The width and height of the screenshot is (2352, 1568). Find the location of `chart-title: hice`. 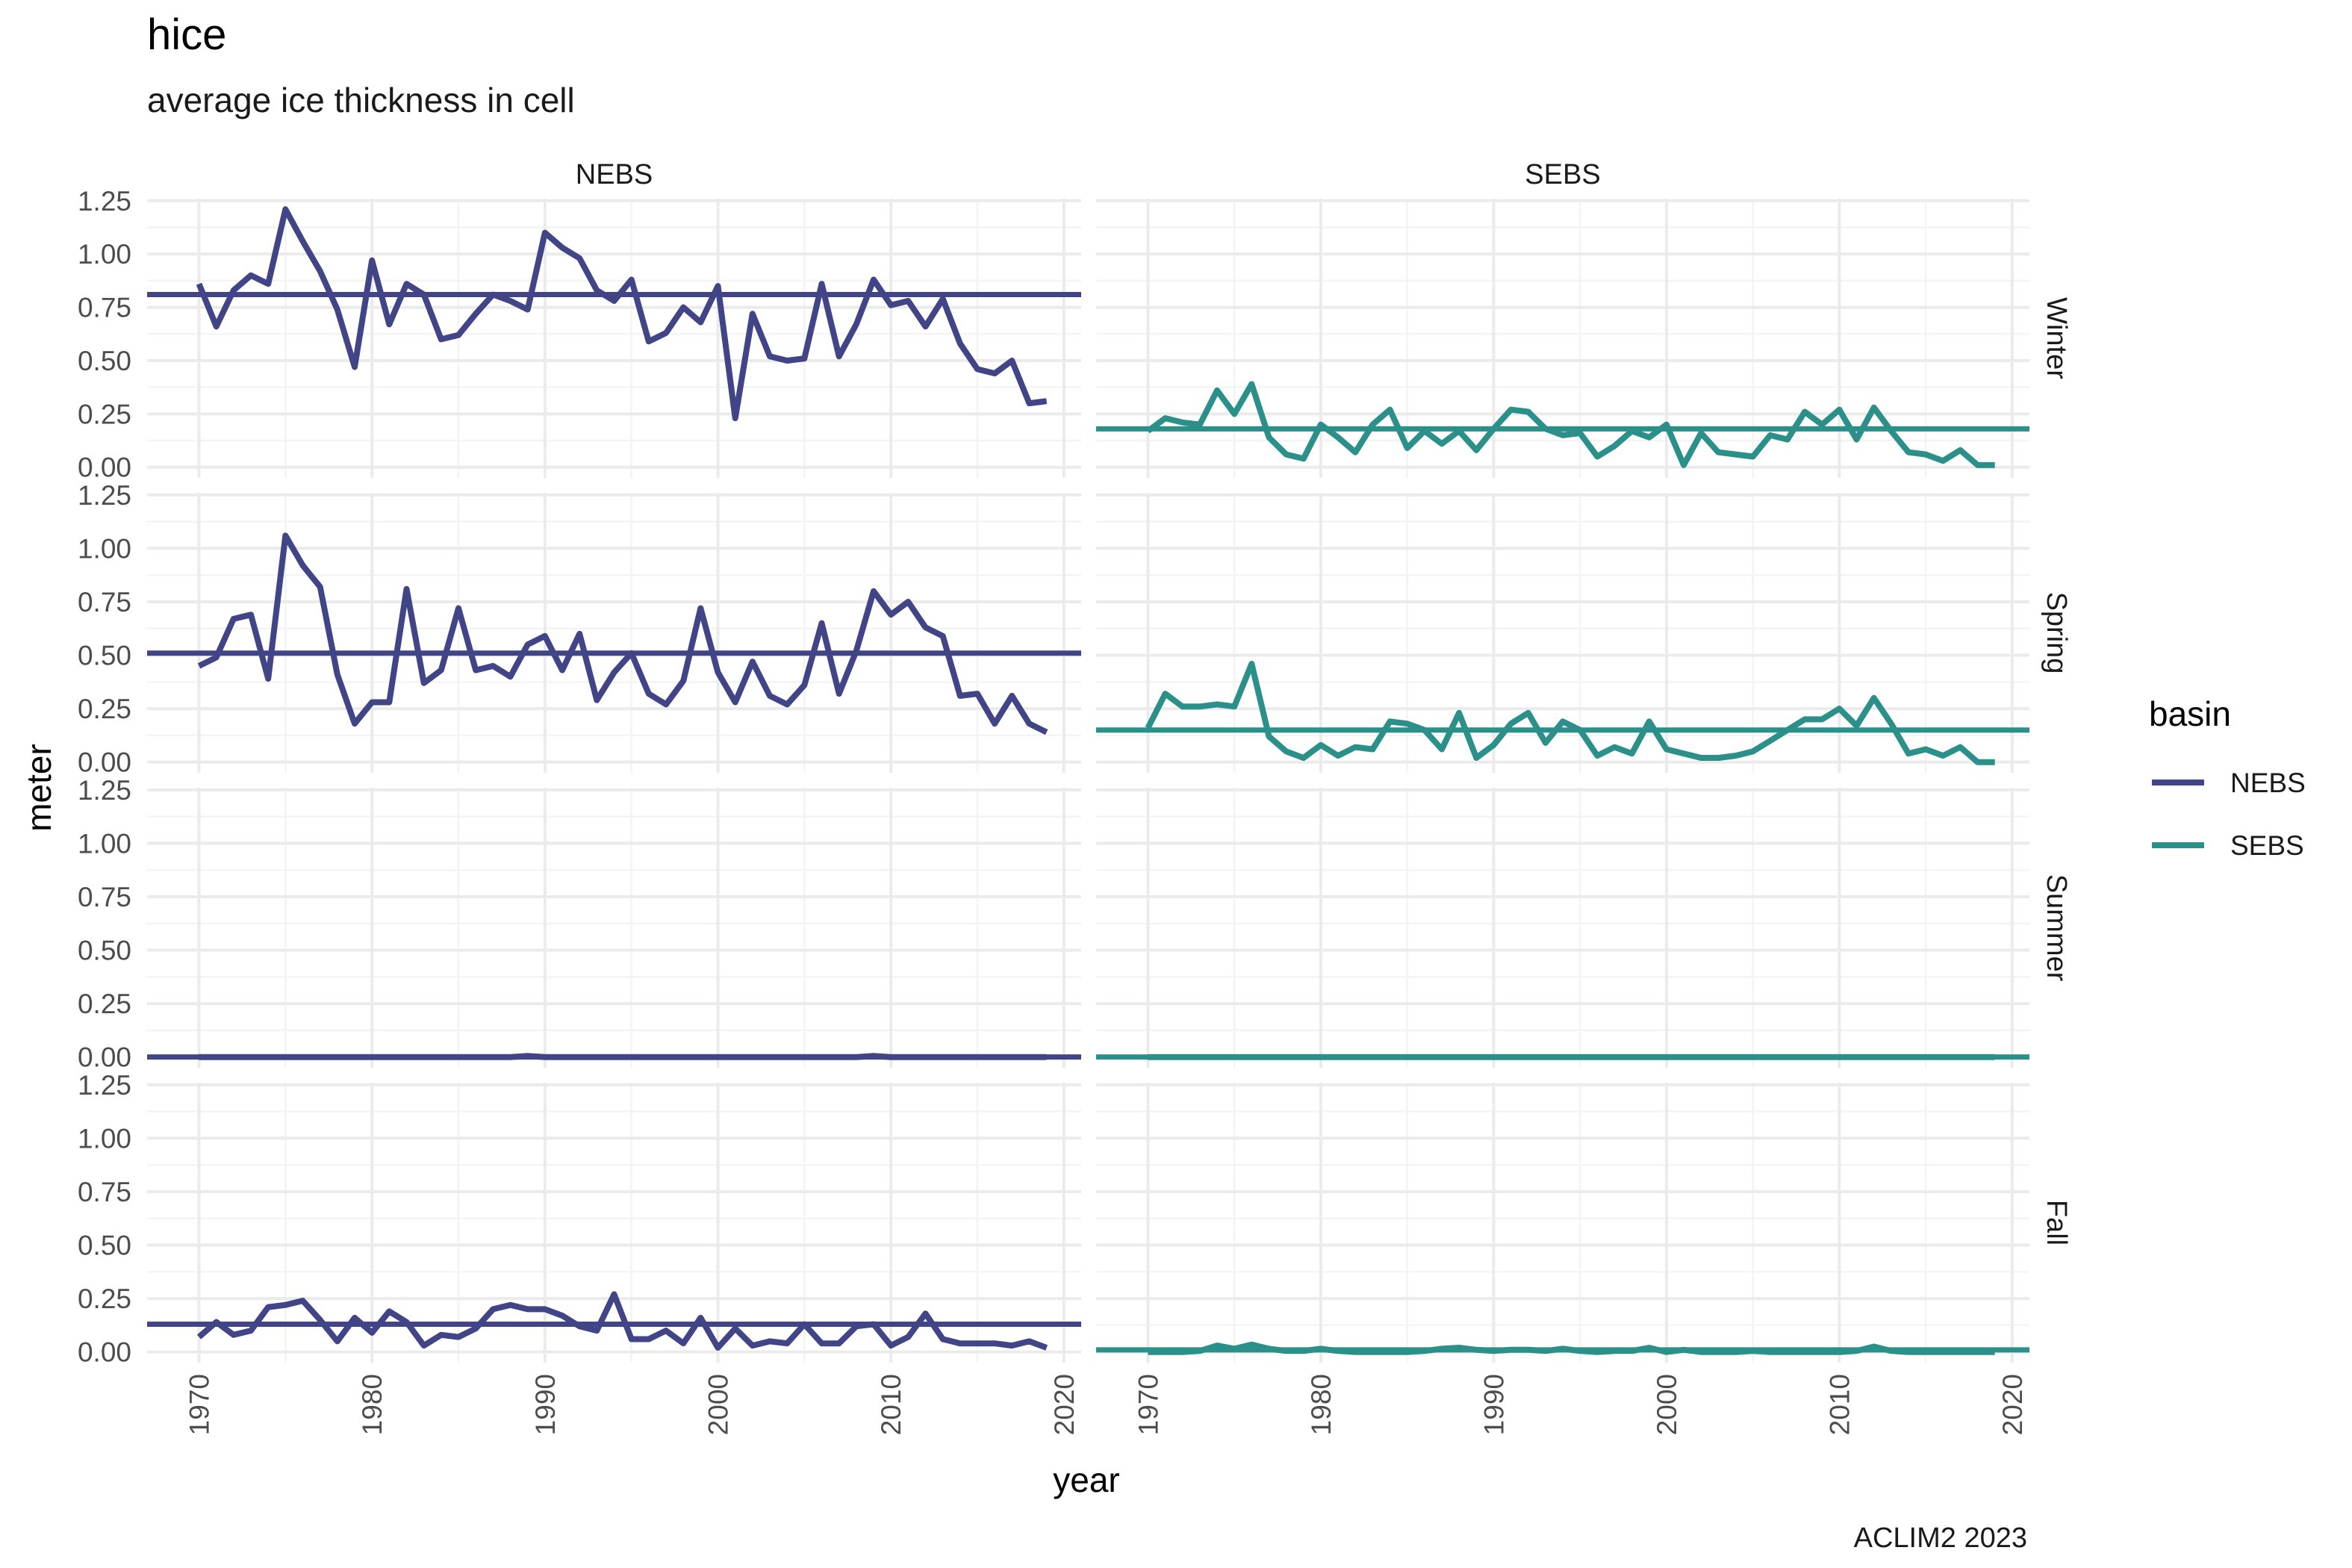

chart-title: hice is located at coordinates (186, 34).